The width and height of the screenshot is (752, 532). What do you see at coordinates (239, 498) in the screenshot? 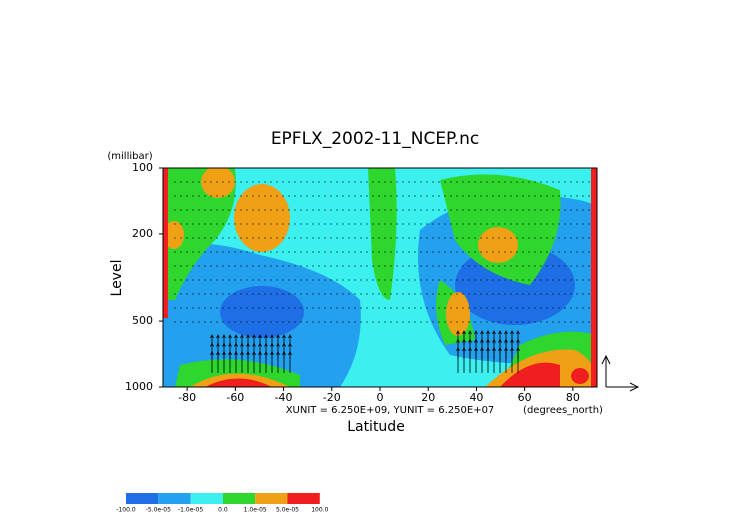
I see `colorbar-box` at bounding box center [239, 498].